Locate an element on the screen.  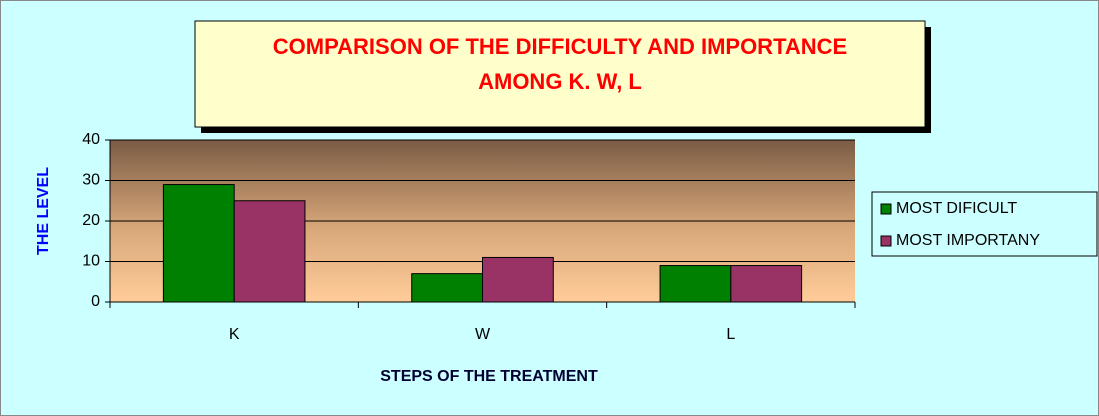
y-tick-label: 0 is located at coordinates (95, 301).